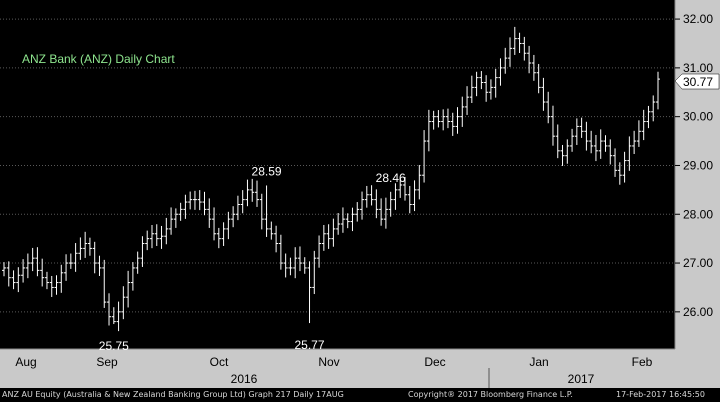  I want to click on y-axis-panel, so click(697, 194).